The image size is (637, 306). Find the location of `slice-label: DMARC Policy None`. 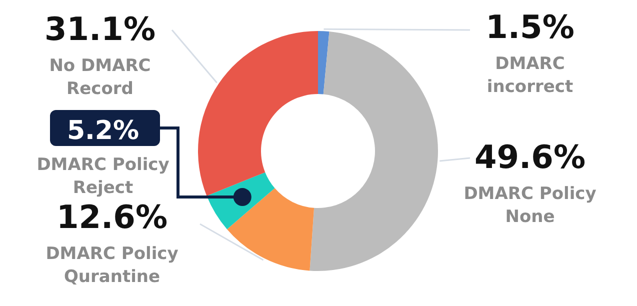

slice-label: DMARC Policy None is located at coordinates (530, 205).